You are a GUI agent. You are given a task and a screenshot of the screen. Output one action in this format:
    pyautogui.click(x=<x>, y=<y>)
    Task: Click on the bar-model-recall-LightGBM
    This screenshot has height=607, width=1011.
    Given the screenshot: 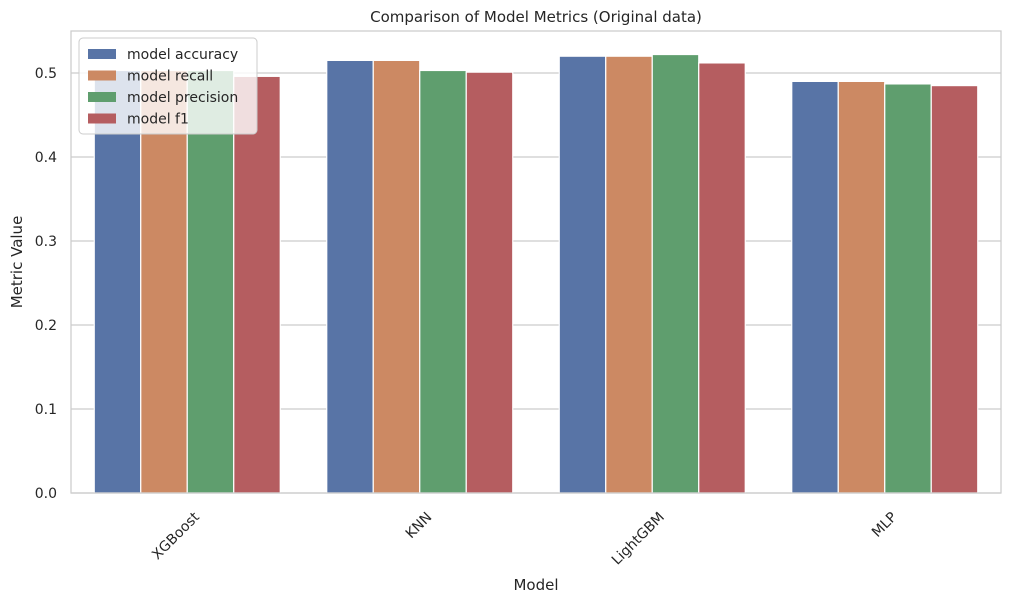 What is the action you would take?
    pyautogui.click(x=629, y=274)
    